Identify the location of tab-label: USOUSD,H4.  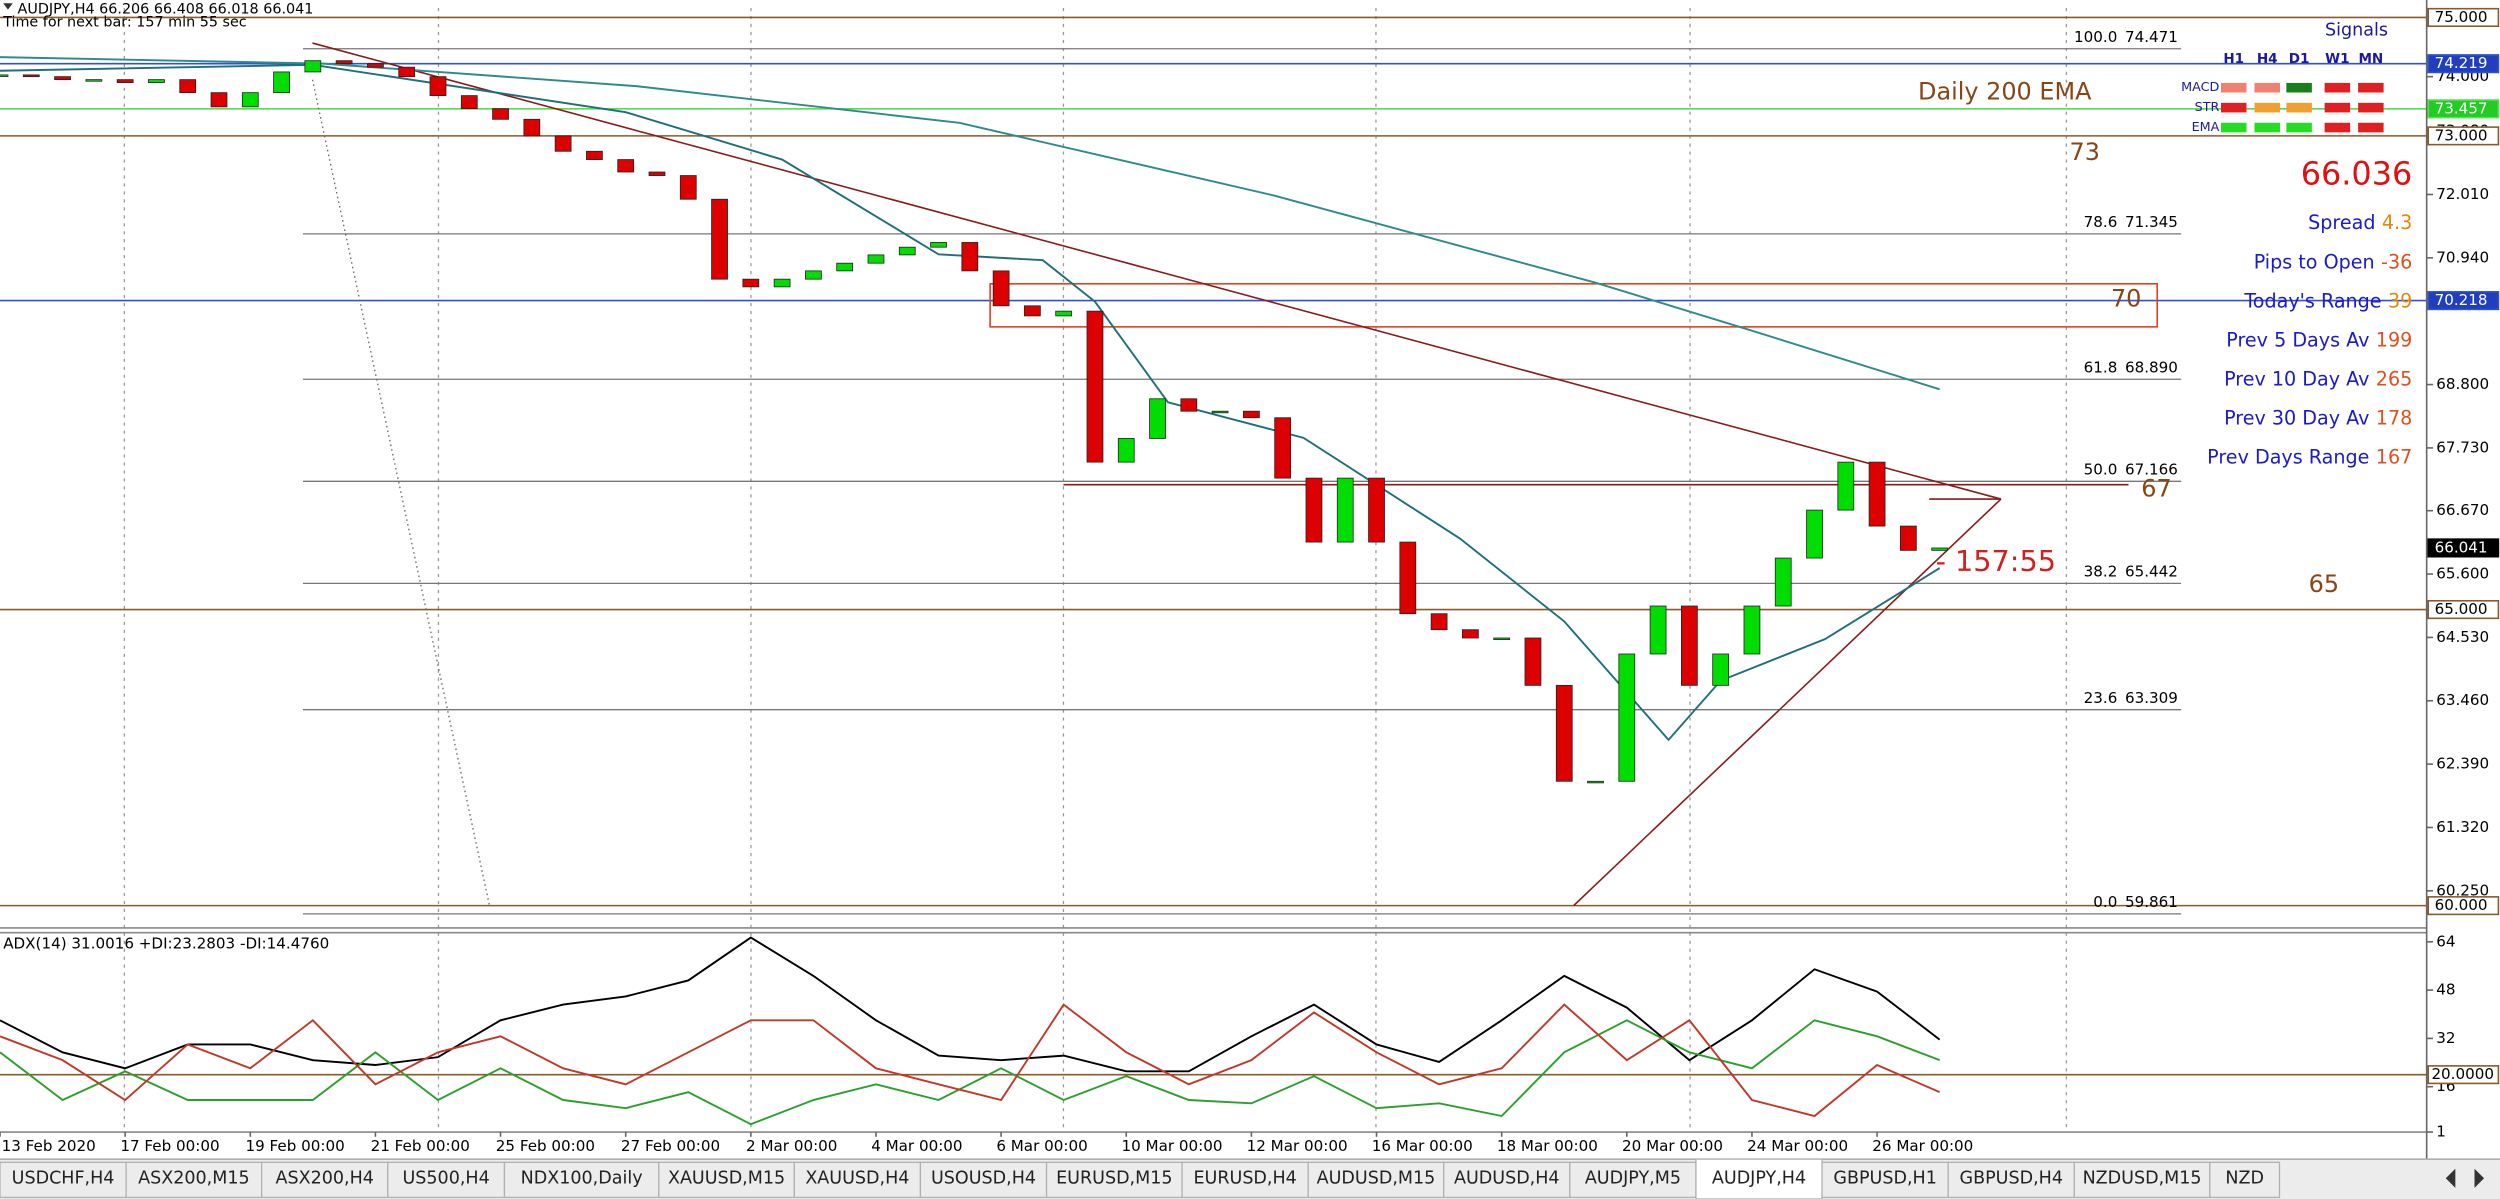
(983, 1178).